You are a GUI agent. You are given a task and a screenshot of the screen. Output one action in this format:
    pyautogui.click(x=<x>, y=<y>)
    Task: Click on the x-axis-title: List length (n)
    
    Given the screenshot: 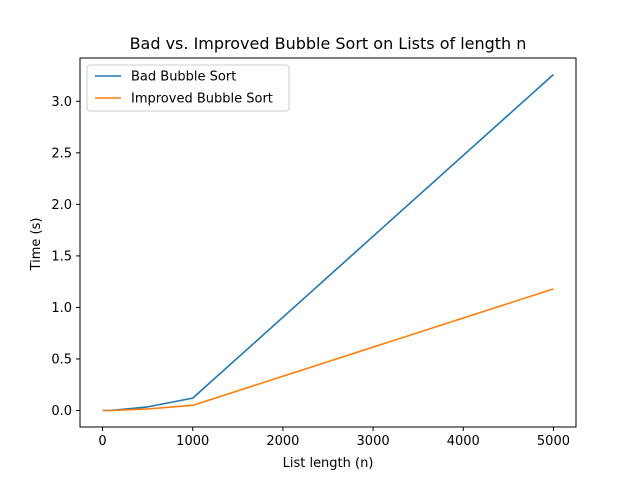 What is the action you would take?
    pyautogui.click(x=328, y=463)
    